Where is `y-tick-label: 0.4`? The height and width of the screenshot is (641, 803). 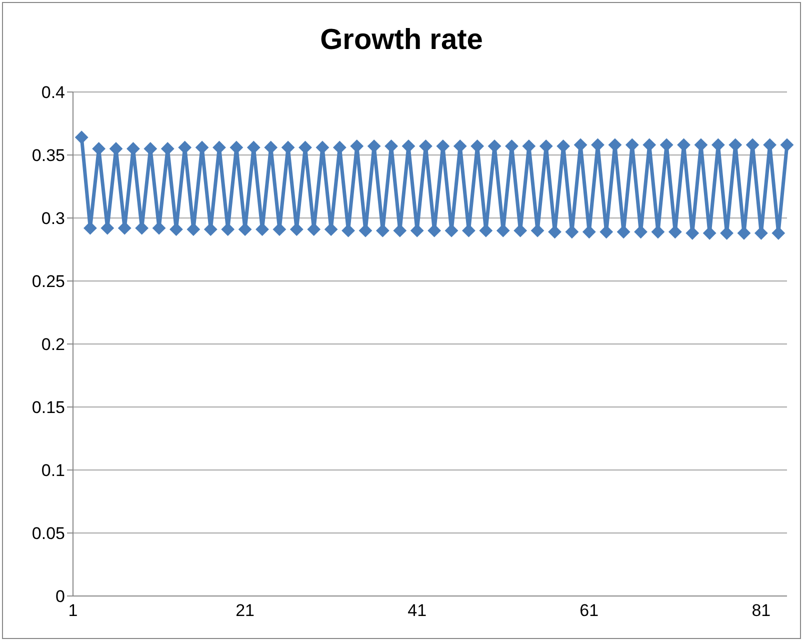 y-tick-label: 0.4 is located at coordinates (53, 92).